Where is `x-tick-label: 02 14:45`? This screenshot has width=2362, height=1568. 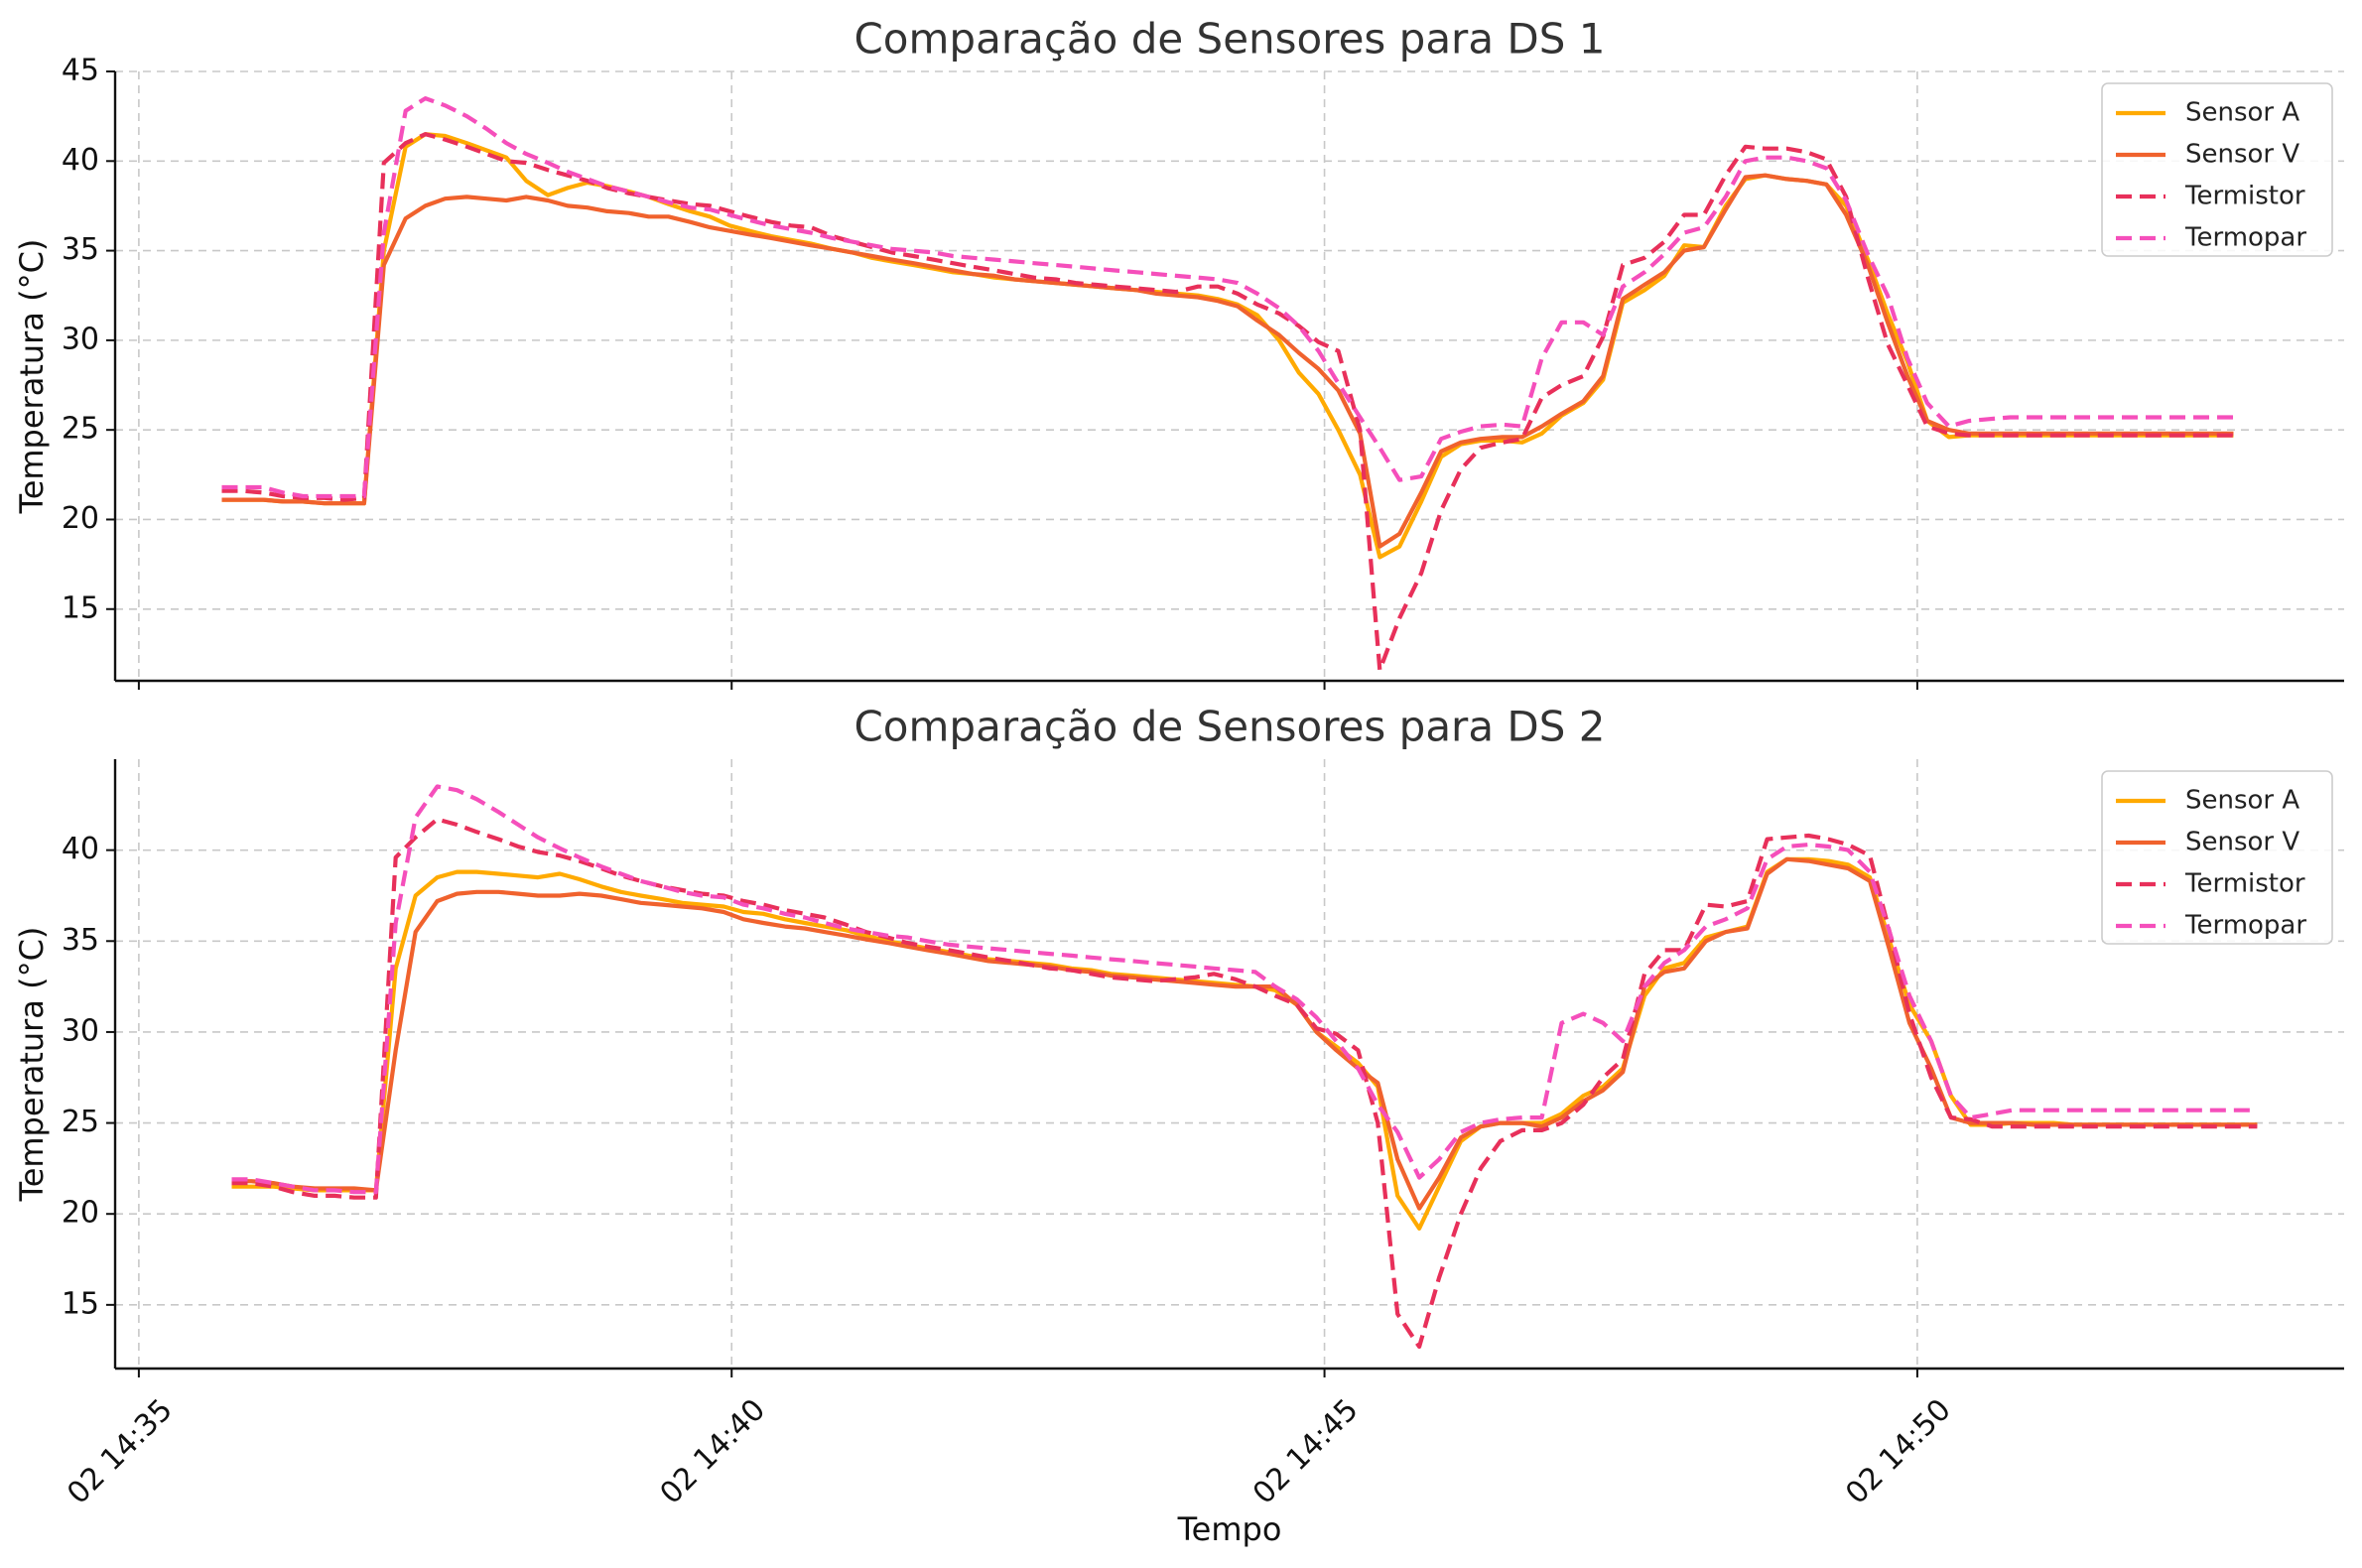 x-tick-label: 02 14:45 is located at coordinates (1306, 1451).